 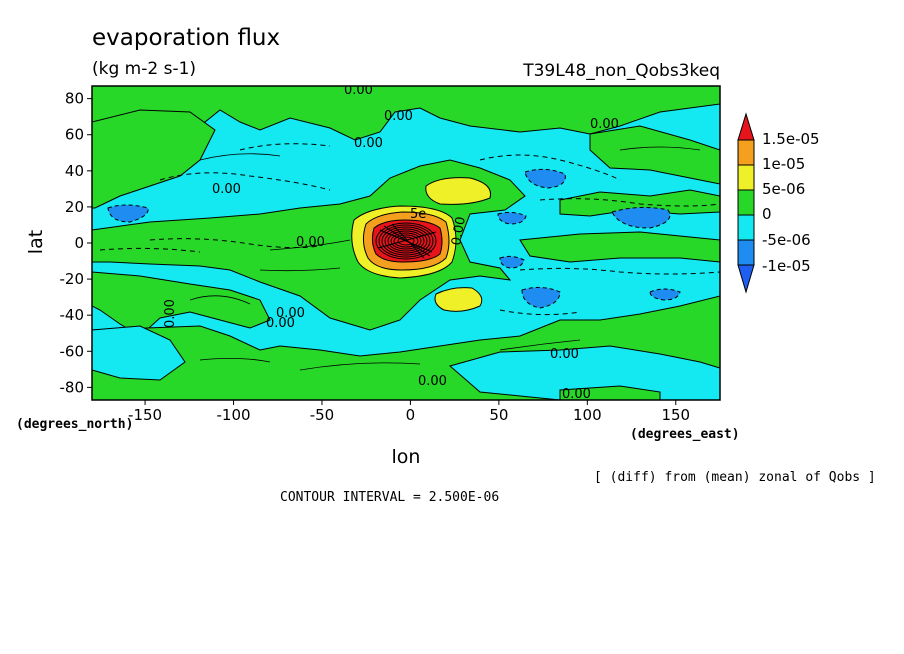 What do you see at coordinates (685, 434) in the screenshot?
I see `x-units-label: (degrees_east)` at bounding box center [685, 434].